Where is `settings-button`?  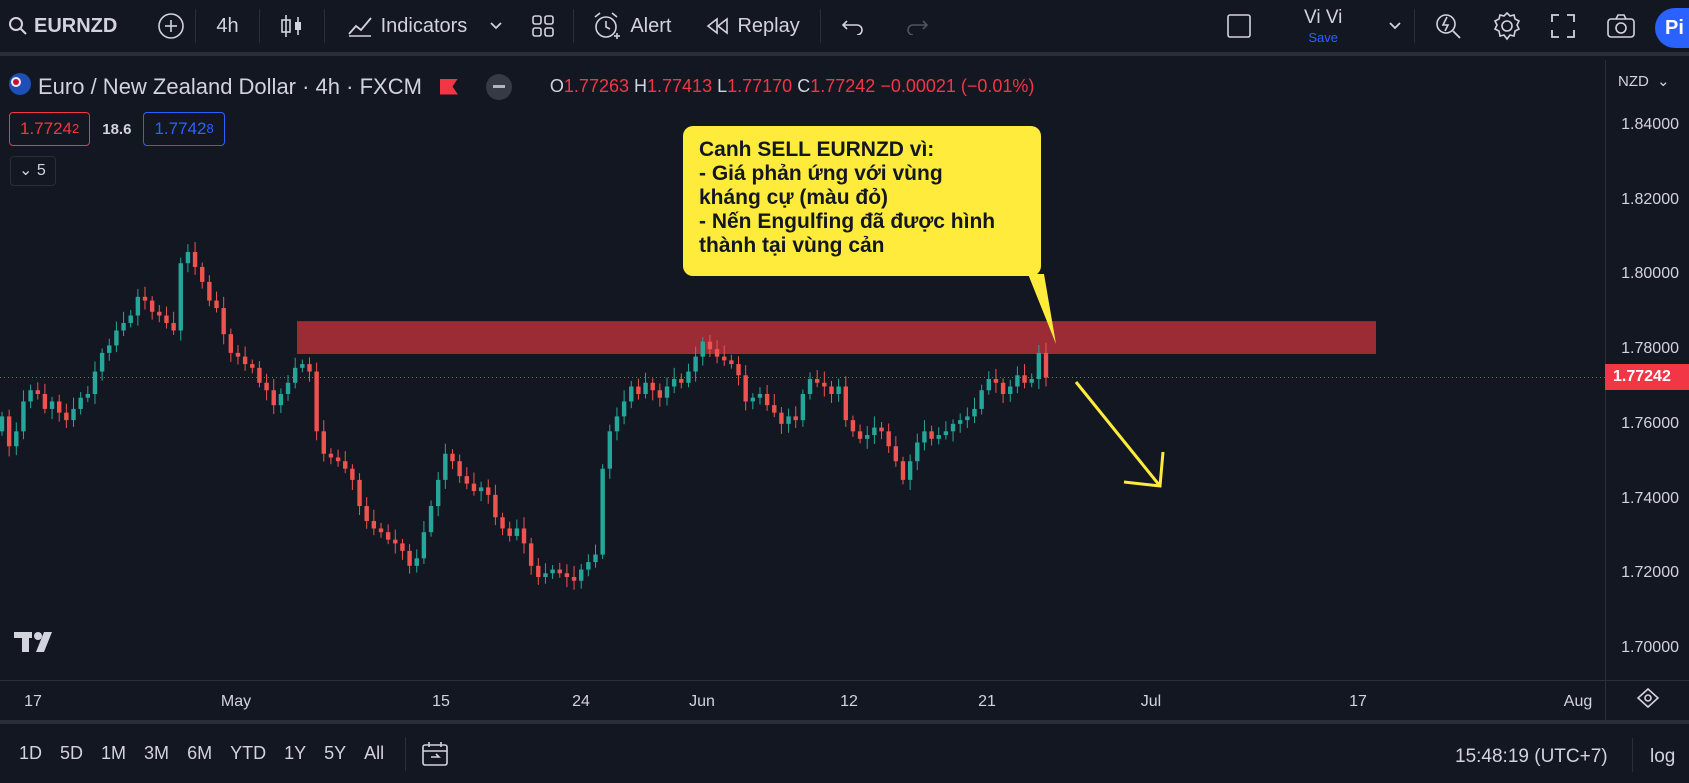 settings-button is located at coordinates (1507, 27).